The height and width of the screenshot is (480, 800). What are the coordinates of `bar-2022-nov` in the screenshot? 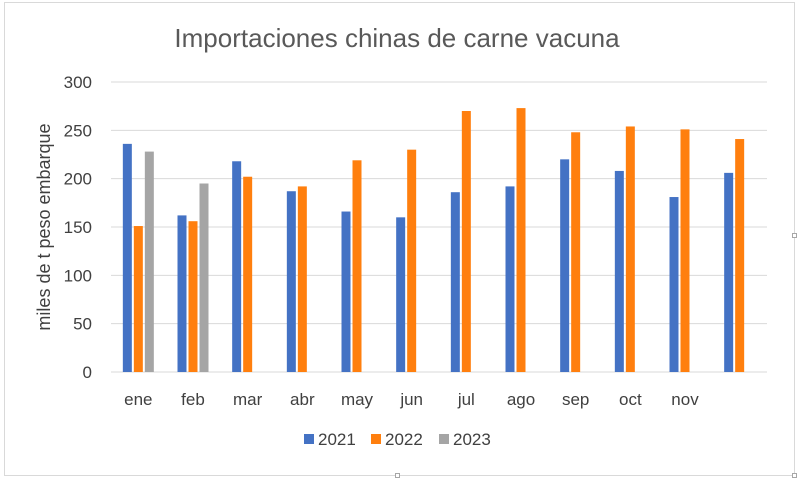 It's located at (685, 250).